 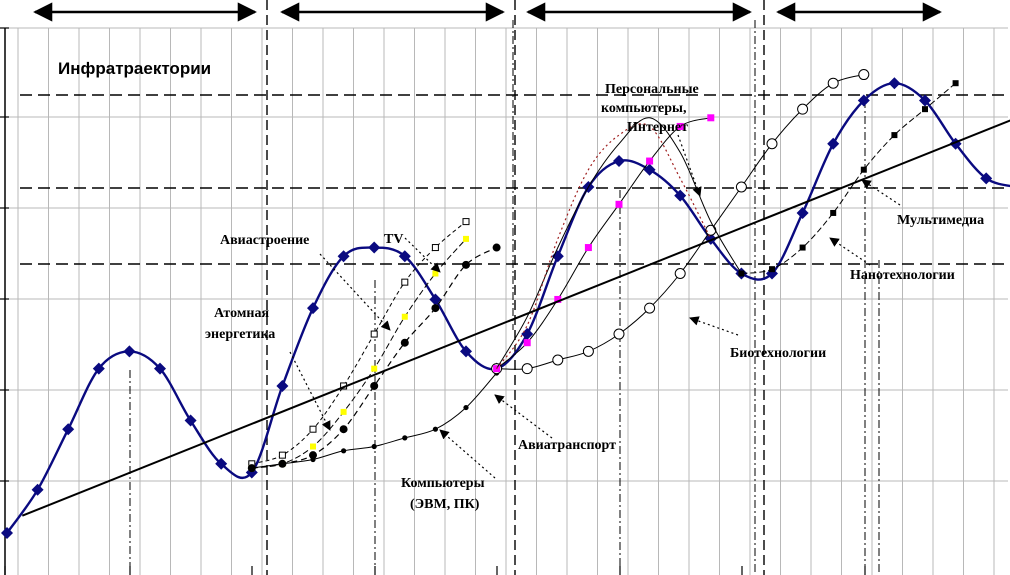 I want to click on label-bio: Биотехнологии, so click(x=778, y=353).